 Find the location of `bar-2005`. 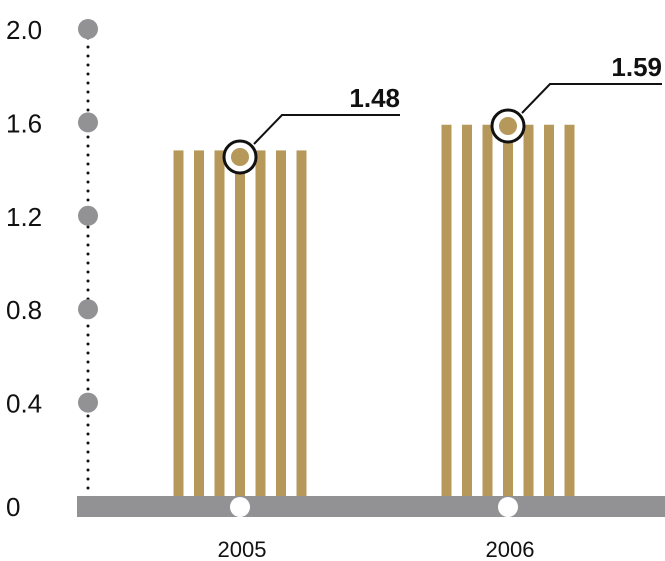

bar-2005 is located at coordinates (240, 324).